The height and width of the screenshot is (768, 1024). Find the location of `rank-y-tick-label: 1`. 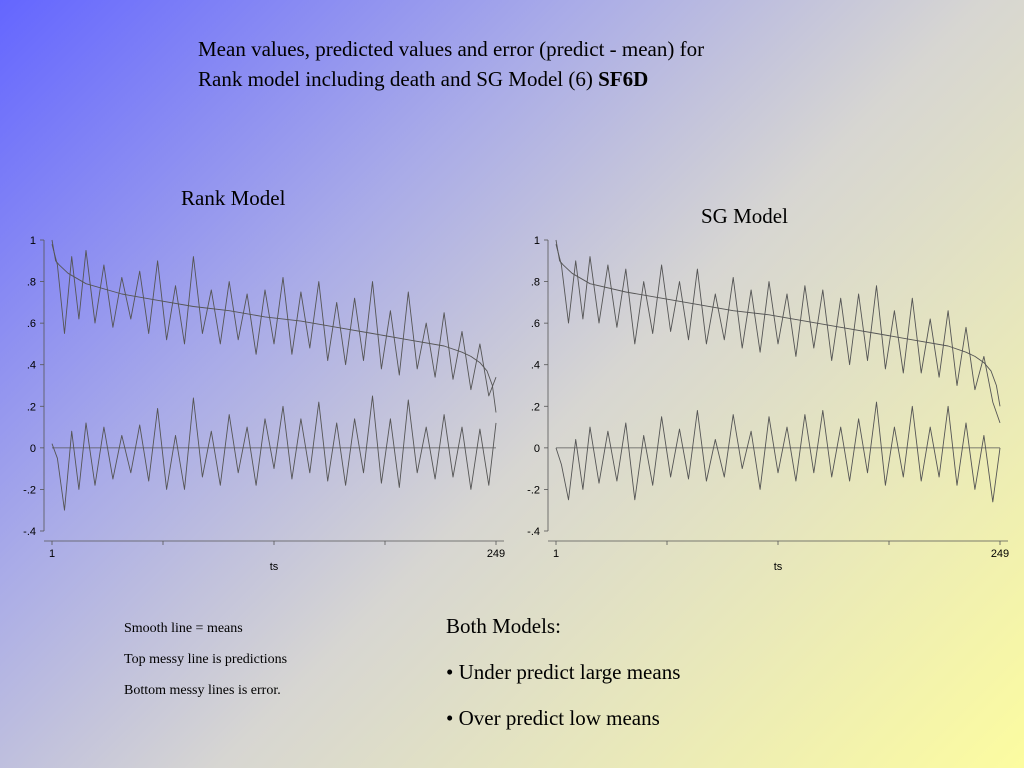

rank-y-tick-label: 1 is located at coordinates (33, 241).